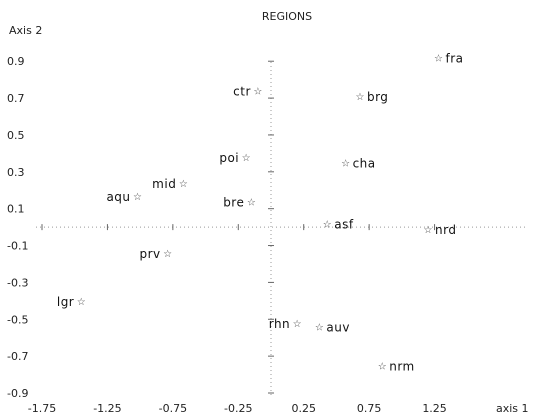  Describe the element at coordinates (17, 227) in the screenshot. I see `y-tick-labels: 0.9 0.7 0.5 0.3 0.1 -0.1 -0.3 -0.5 -0.7 -0.9` at that location.